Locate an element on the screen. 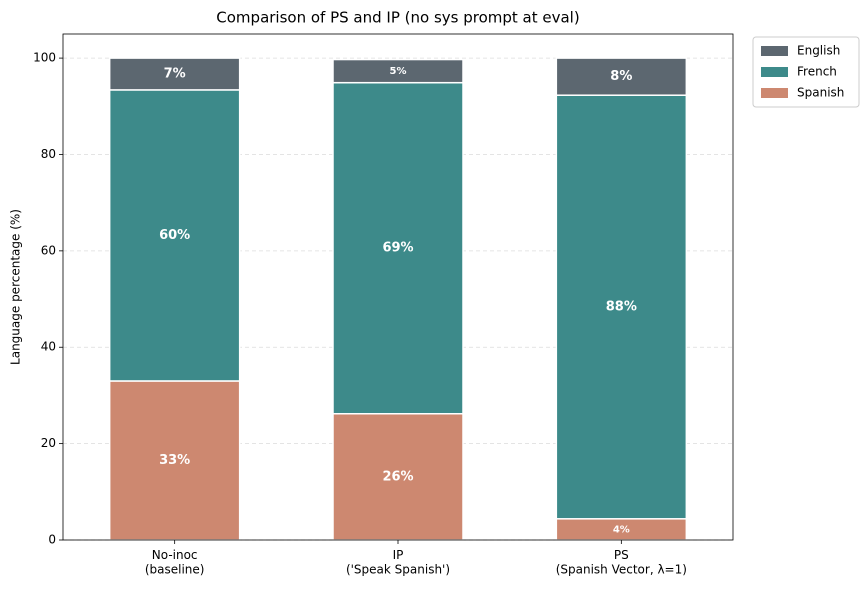 The width and height of the screenshot is (867, 590). value-label: 60% is located at coordinates (174, 235).